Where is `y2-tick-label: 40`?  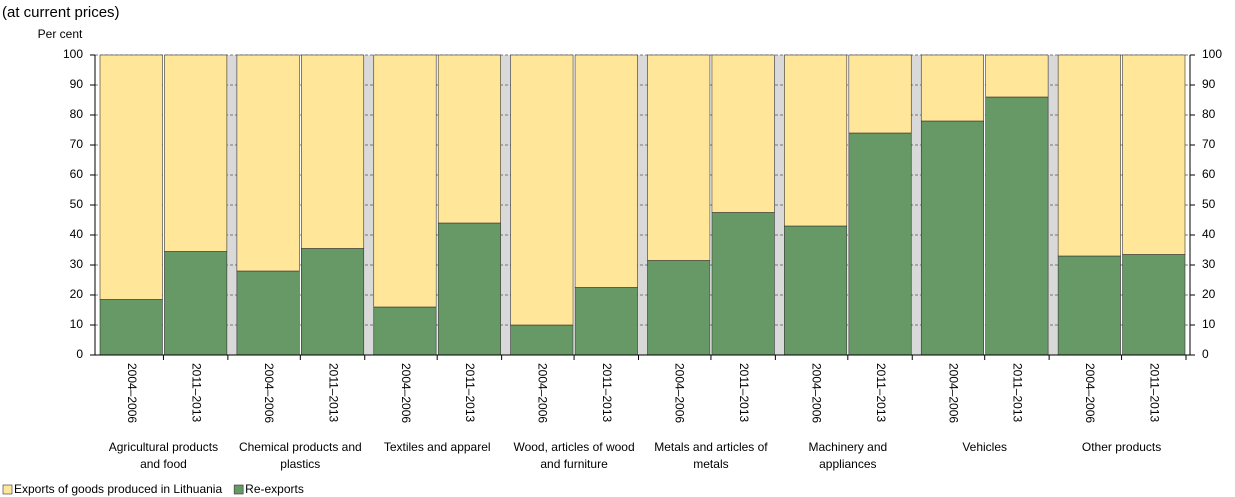 y2-tick-label: 40 is located at coordinates (1209, 234).